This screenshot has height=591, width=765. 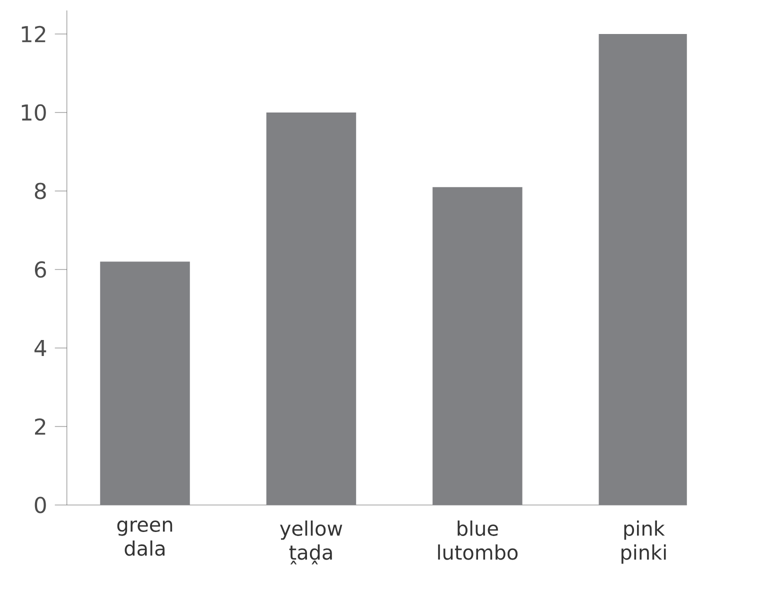 I want to click on x-tick-label: pink pinki, so click(x=644, y=542).